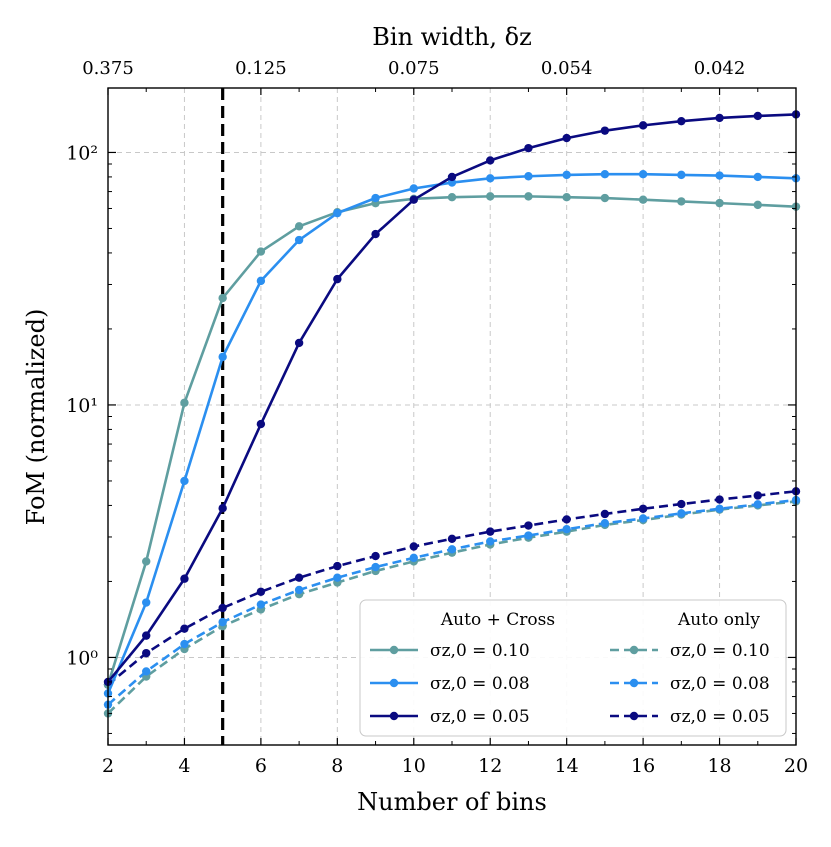  Describe the element at coordinates (414, 68) in the screenshot. I see `top-tick-label: 0.075` at that location.